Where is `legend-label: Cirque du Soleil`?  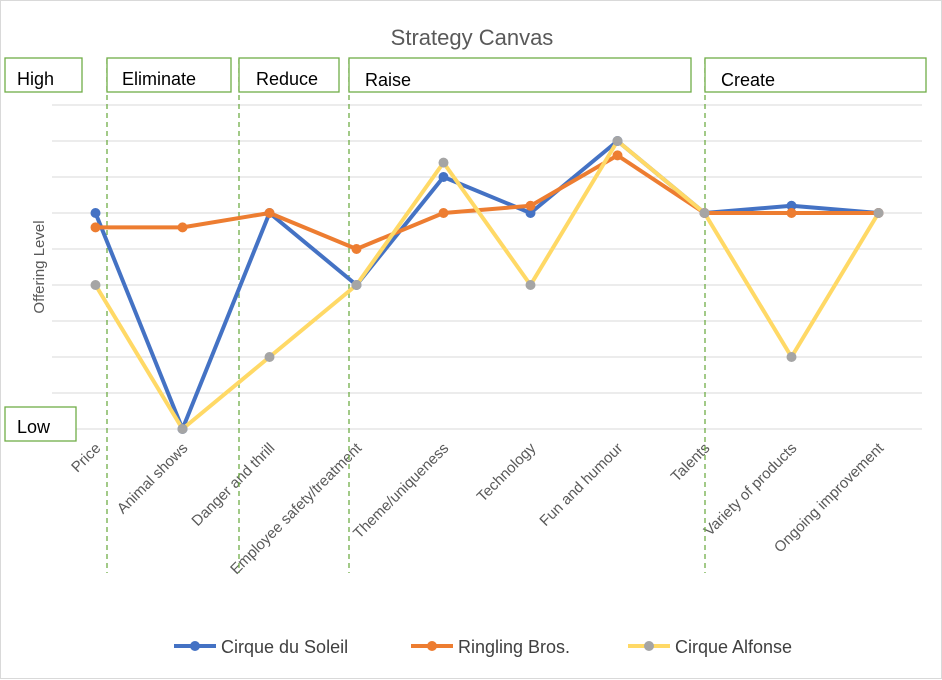
legend-label: Cirque du Soleil is located at coordinates (284, 647).